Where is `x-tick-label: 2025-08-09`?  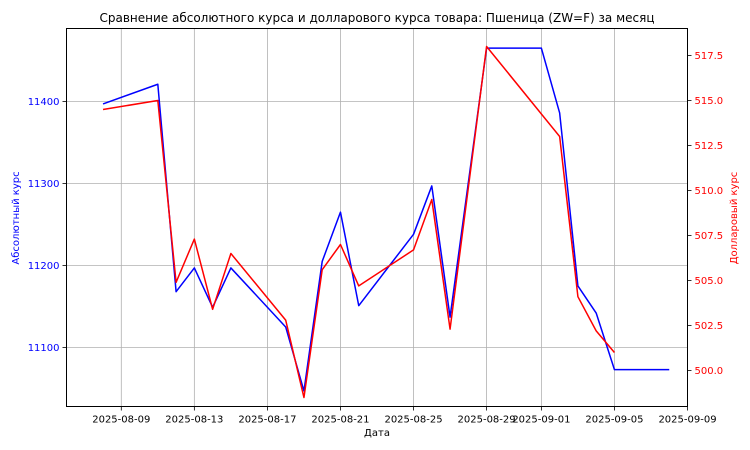
x-tick-label: 2025-08-09 is located at coordinates (121, 420).